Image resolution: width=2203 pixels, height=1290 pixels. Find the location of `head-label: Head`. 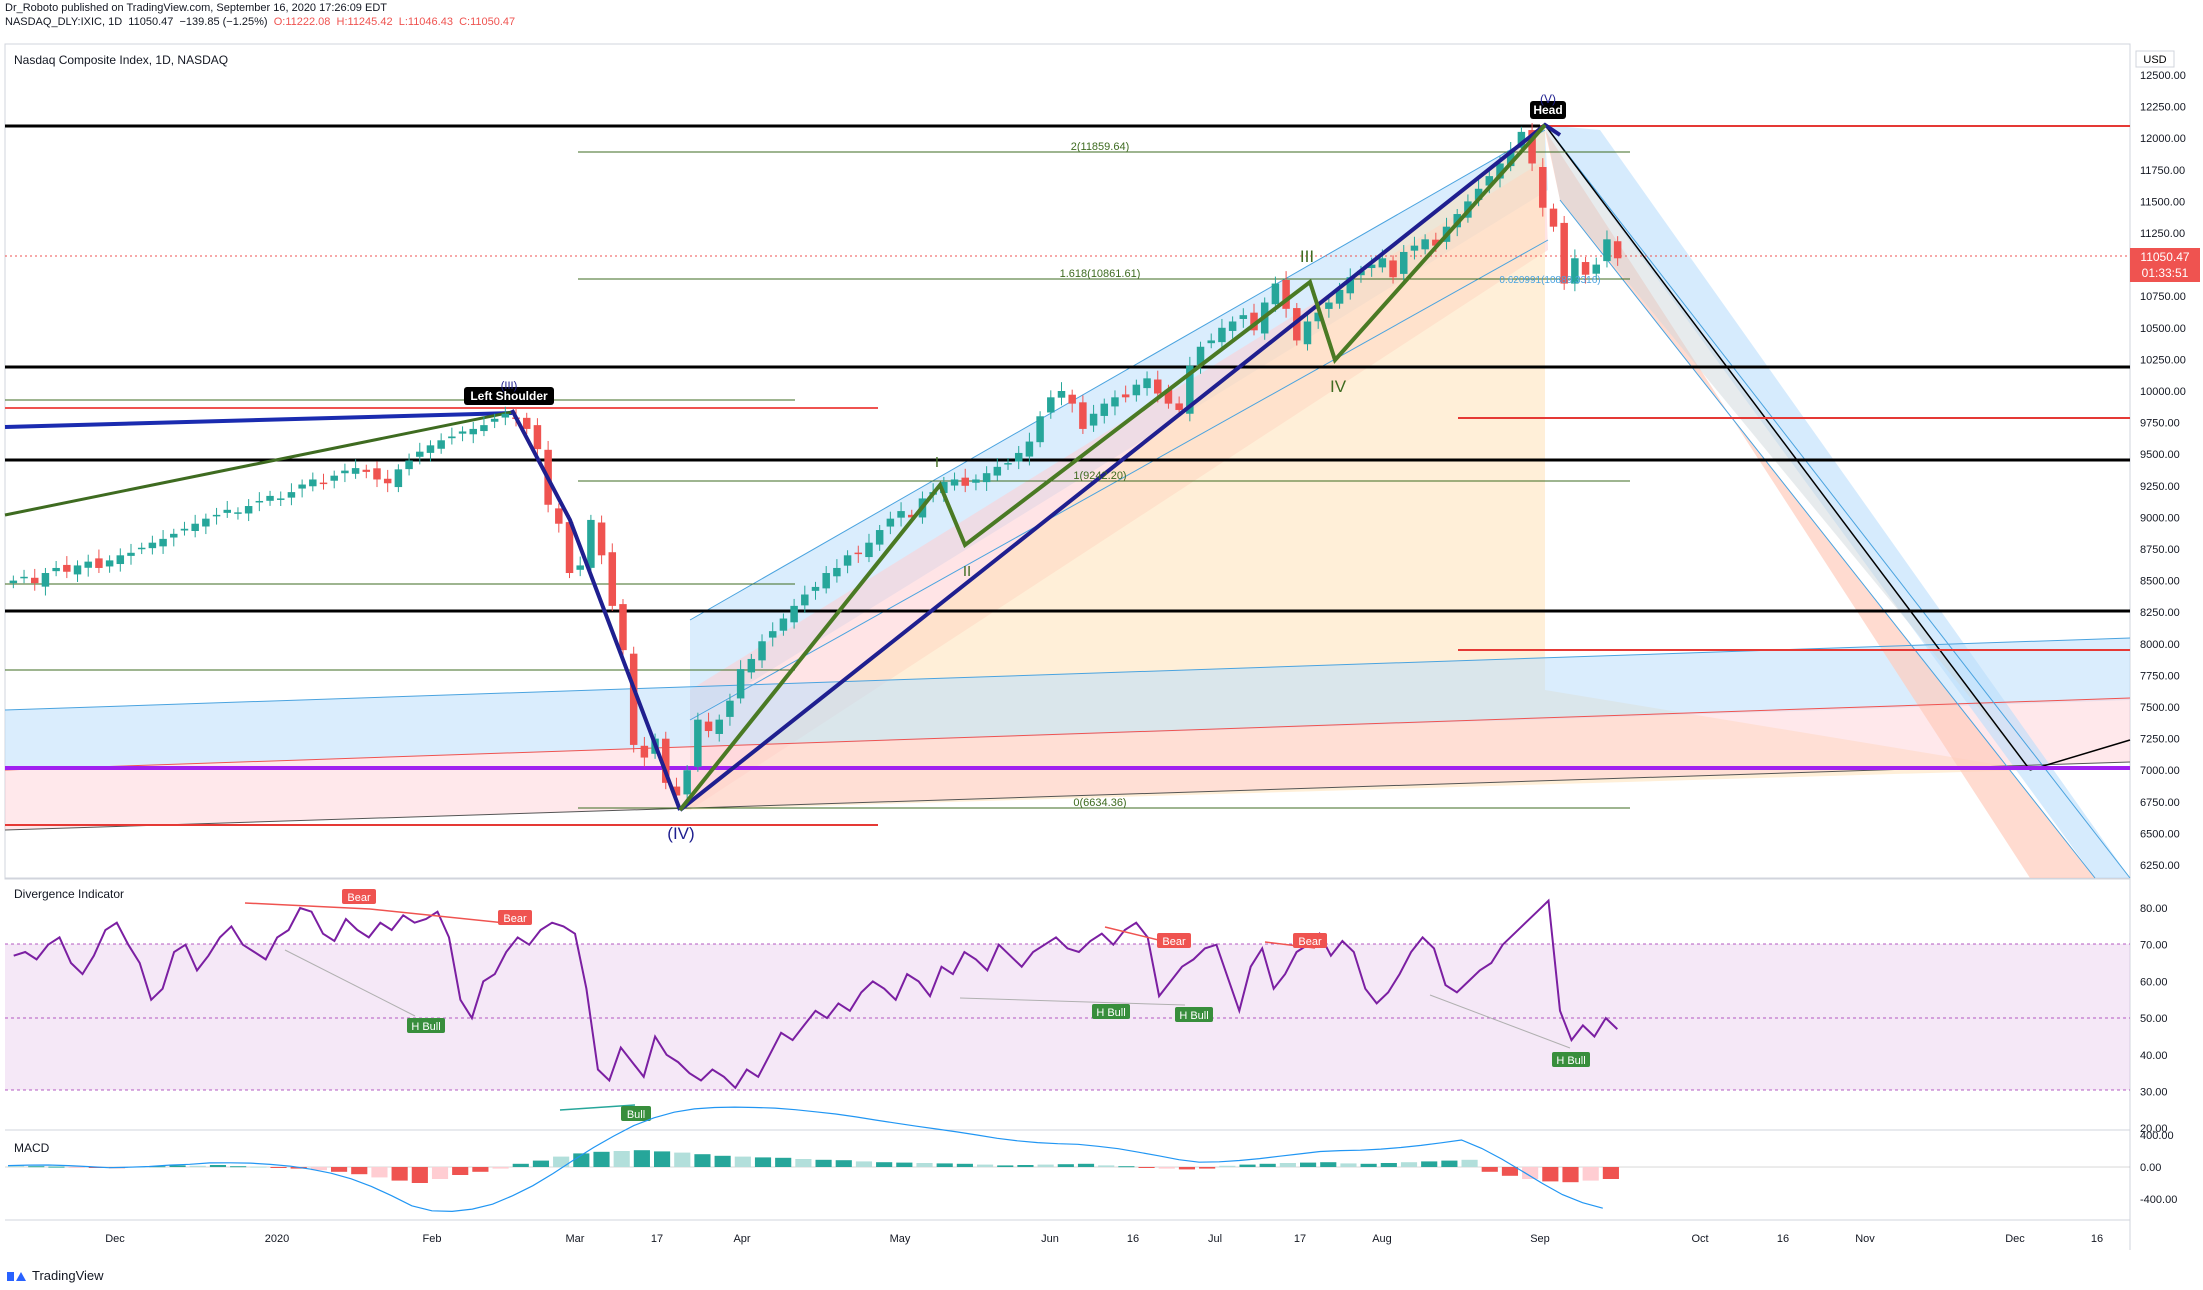

head-label: Head is located at coordinates (1548, 110).